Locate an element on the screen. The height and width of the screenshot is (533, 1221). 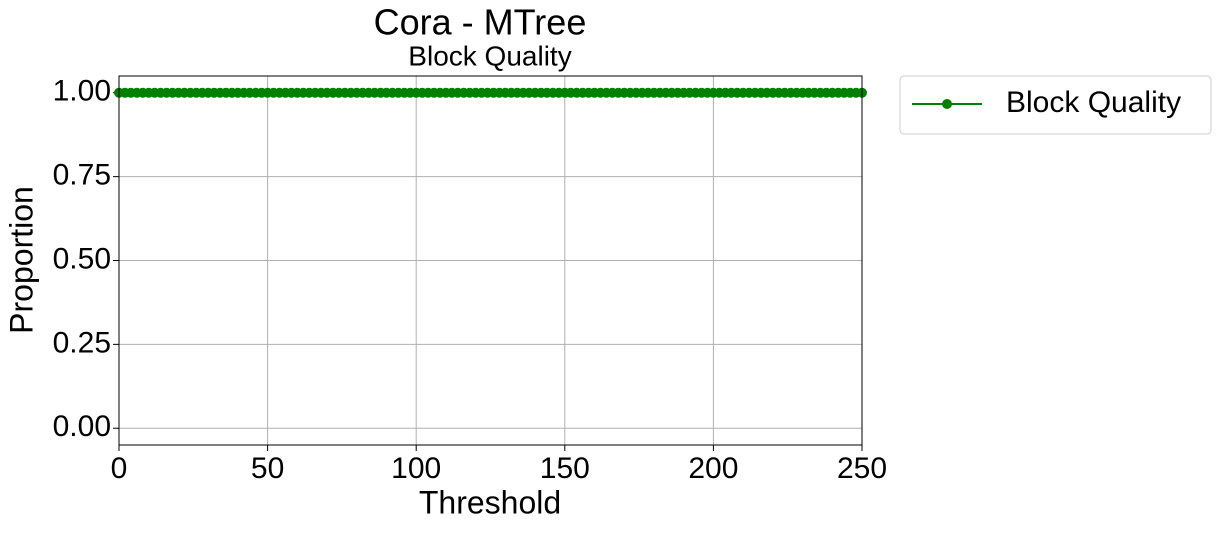
x-tick-label: 100 is located at coordinates (416, 468).